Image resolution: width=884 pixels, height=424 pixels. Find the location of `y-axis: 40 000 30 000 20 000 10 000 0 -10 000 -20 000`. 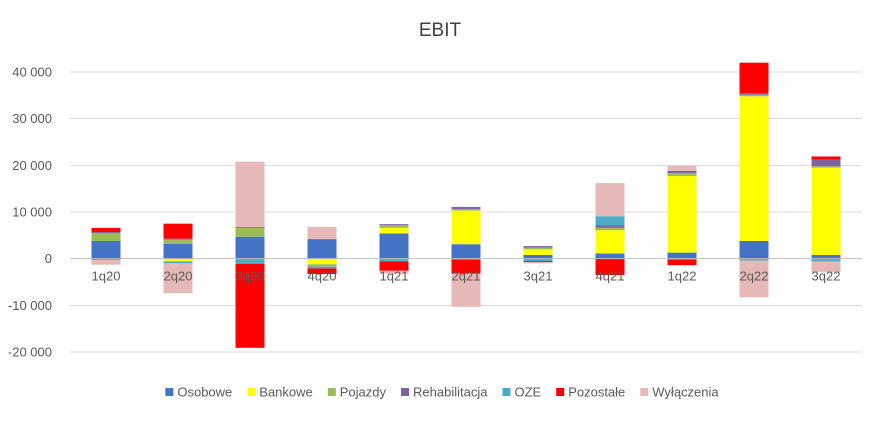

y-axis: 40 000 30 000 20 000 10 000 0 -10 000 -20 000 is located at coordinates (30, 212).